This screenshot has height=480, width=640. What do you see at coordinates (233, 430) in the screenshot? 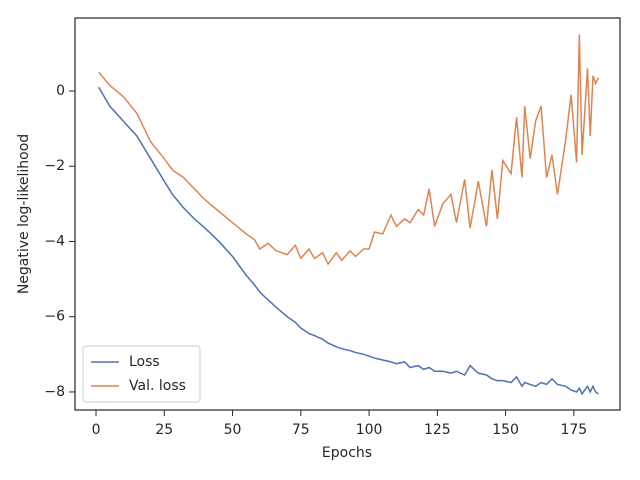
I see `x-tick-label: 50` at bounding box center [233, 430].